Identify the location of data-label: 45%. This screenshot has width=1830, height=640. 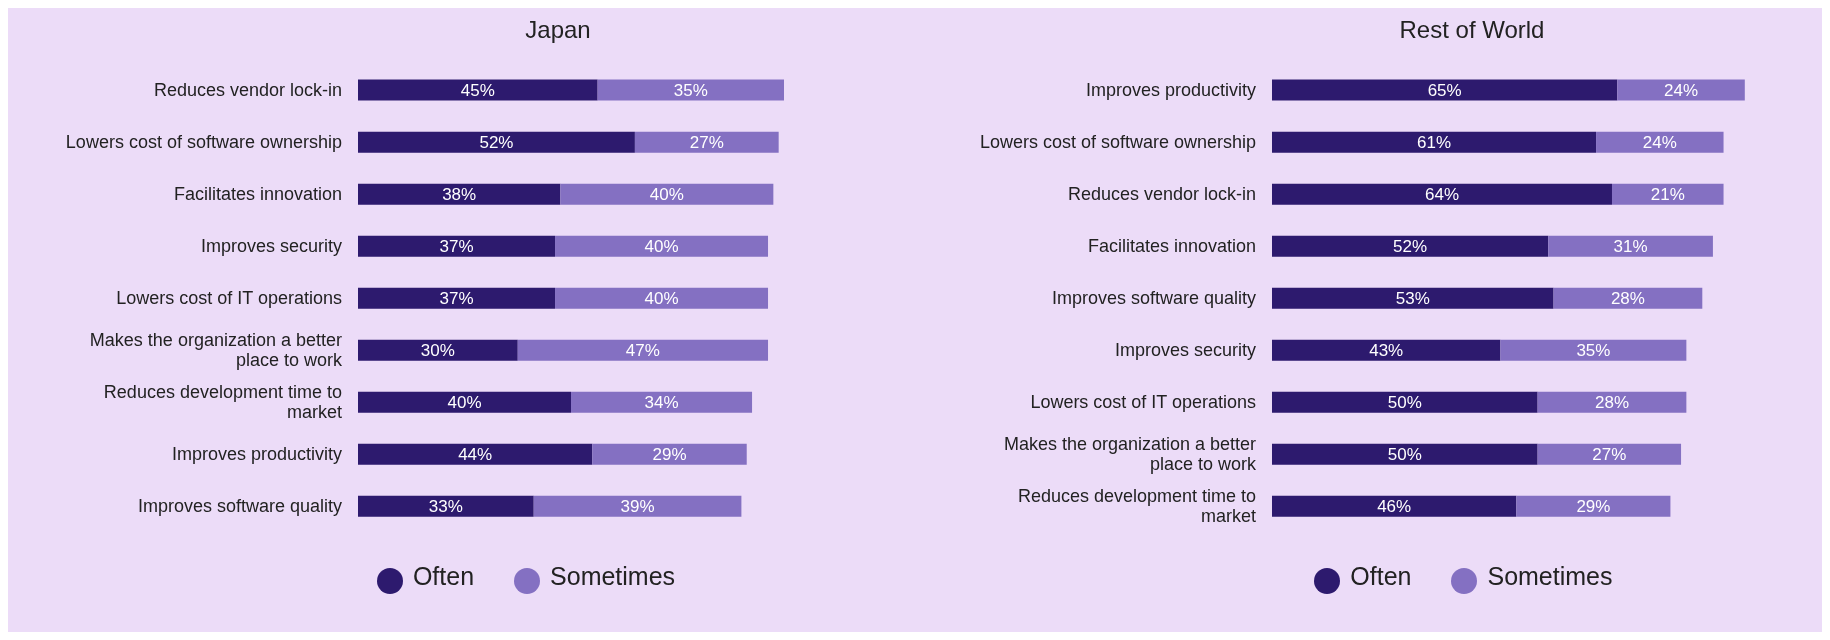
(477, 91).